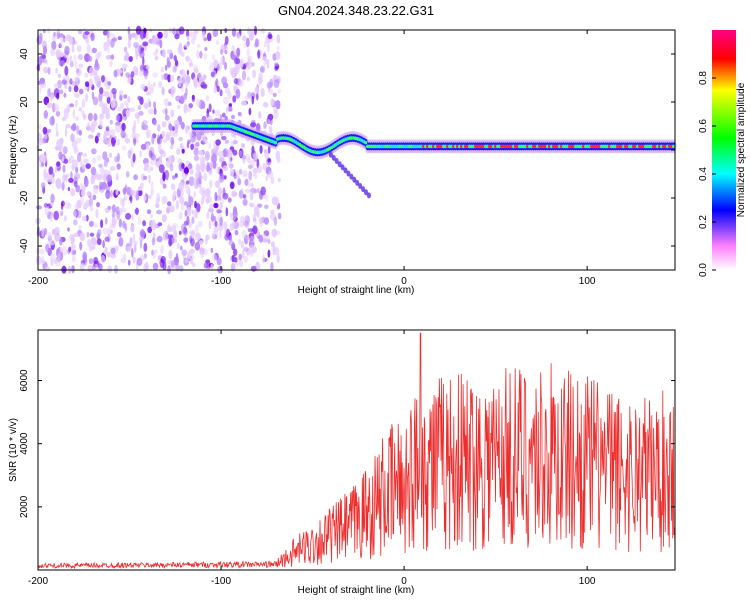 The height and width of the screenshot is (600, 750). I want to click on y-tick-label: 6000, so click(24, 380).